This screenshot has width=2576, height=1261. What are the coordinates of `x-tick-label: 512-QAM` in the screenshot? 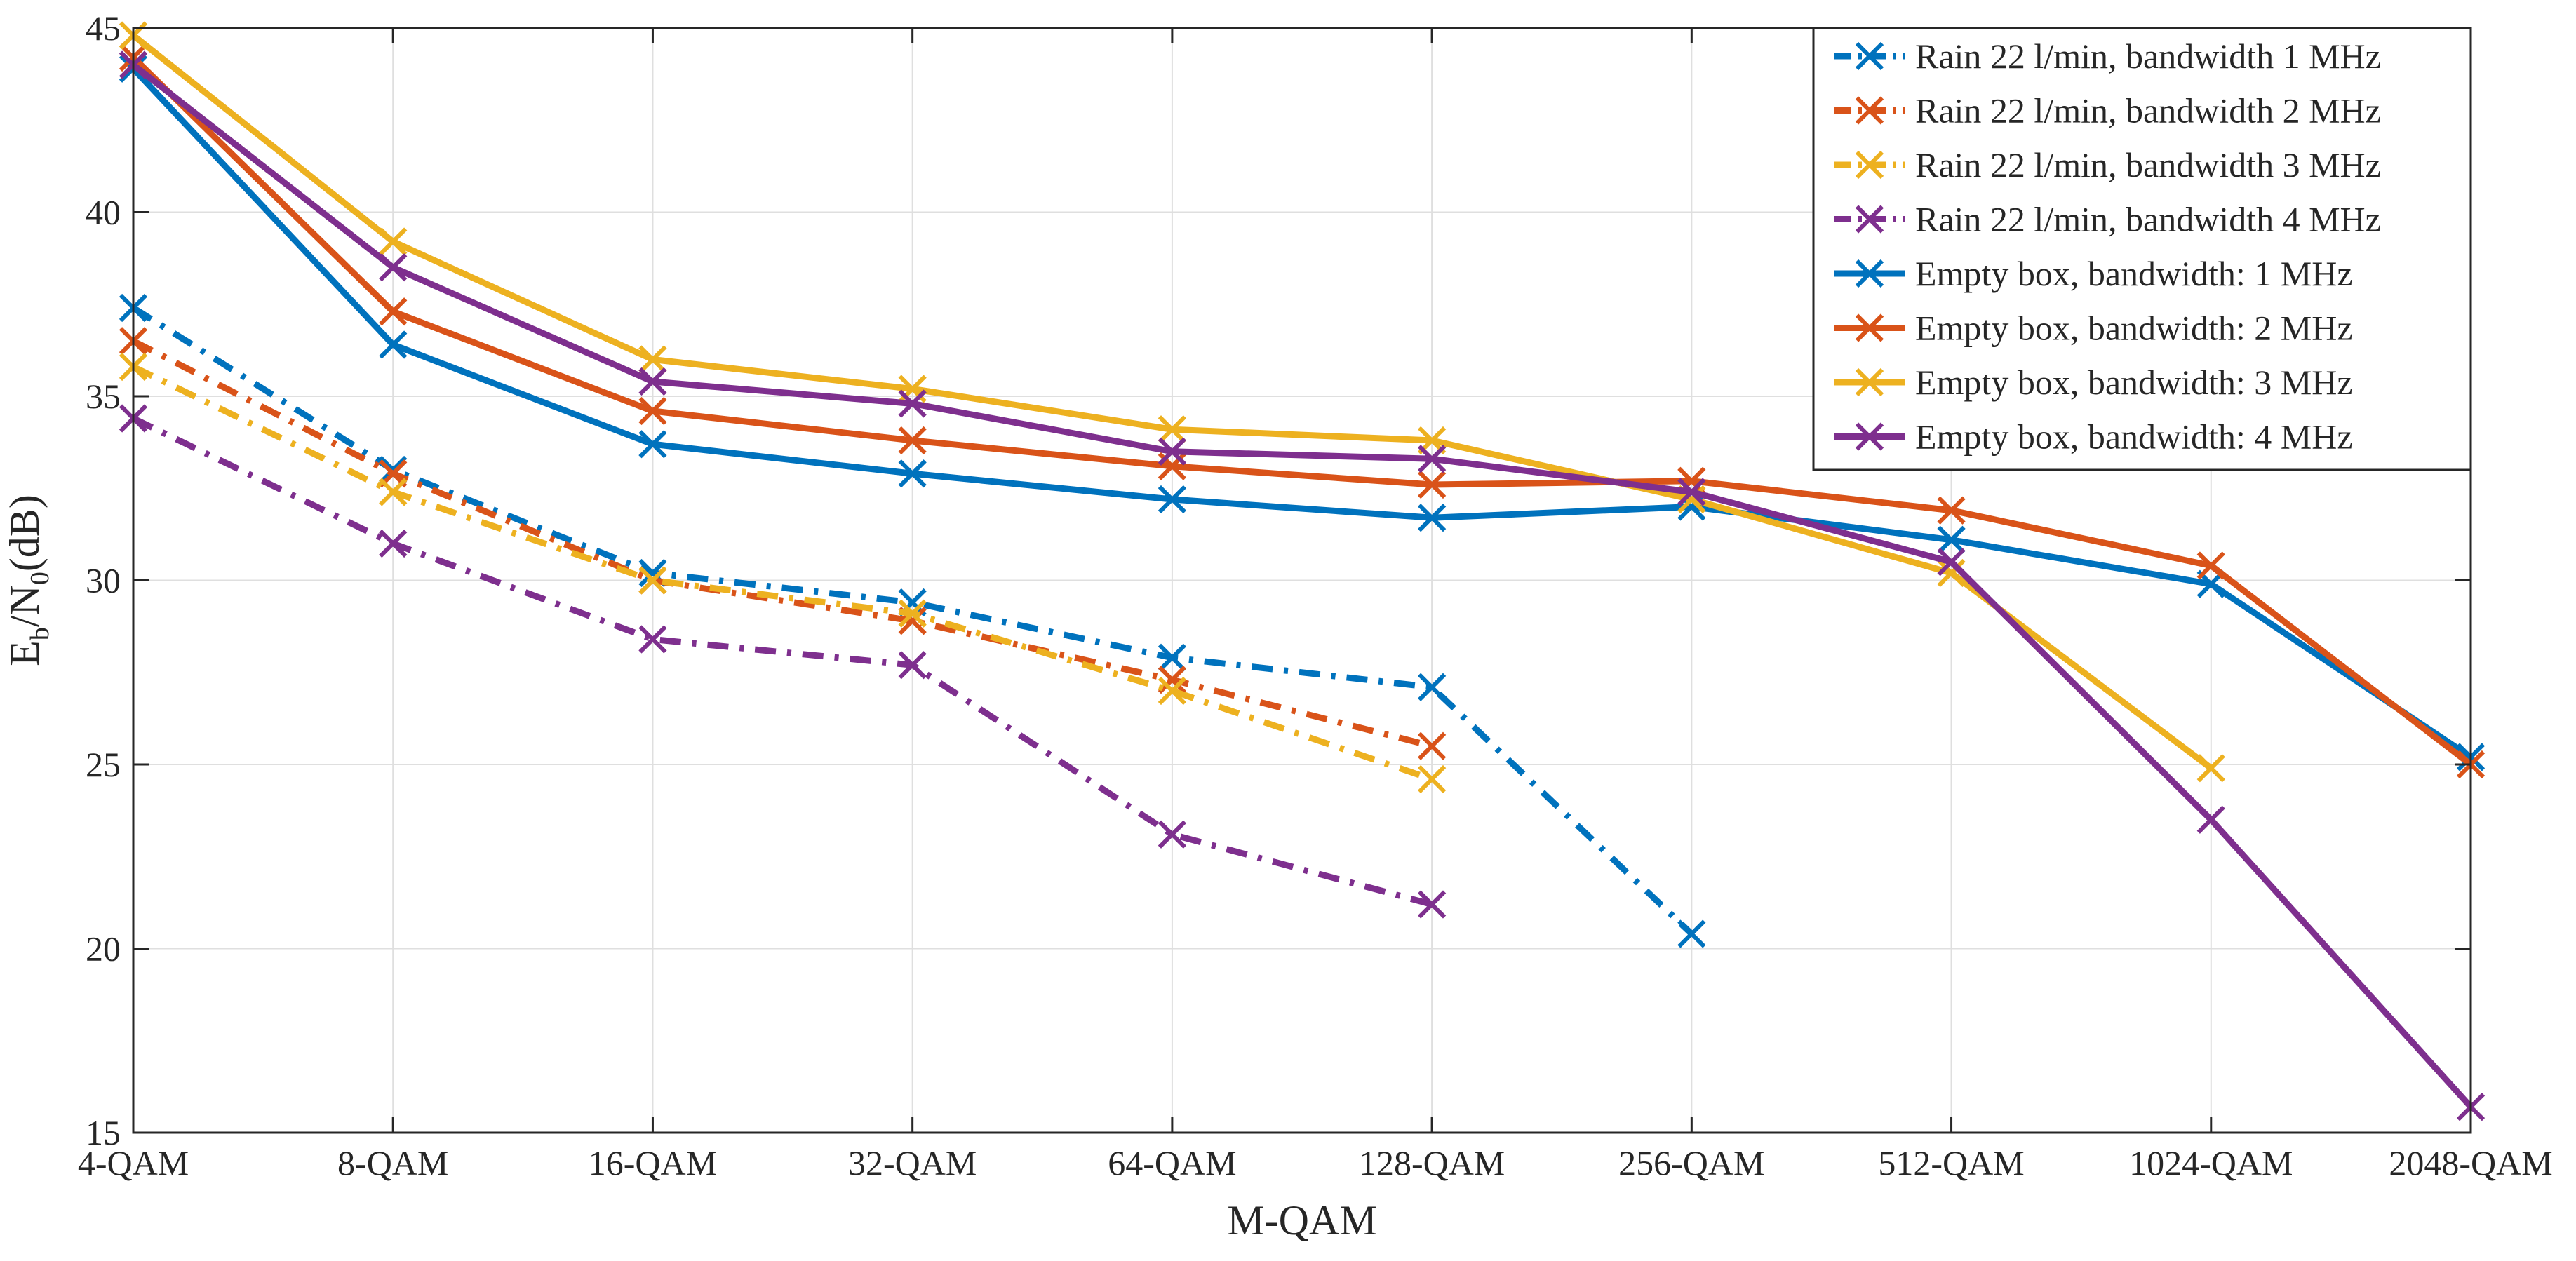 It's located at (1951, 1162).